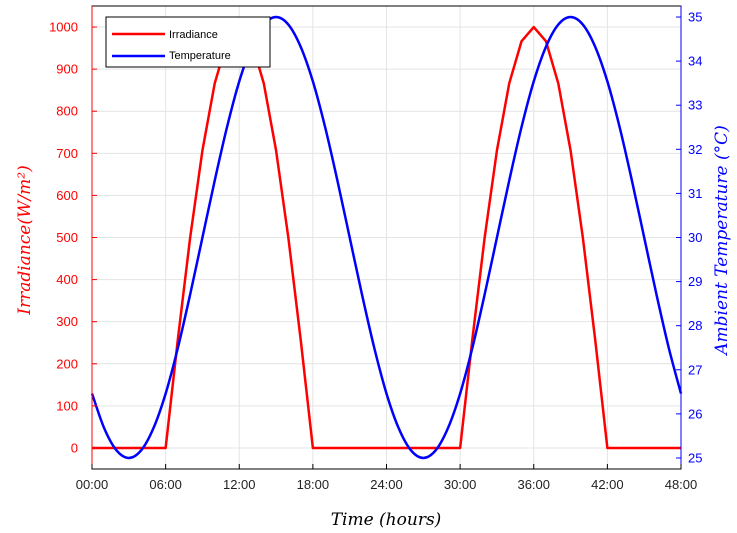 The width and height of the screenshot is (737, 533). I want to click on y-left-tick-label: 600, so click(67, 195).